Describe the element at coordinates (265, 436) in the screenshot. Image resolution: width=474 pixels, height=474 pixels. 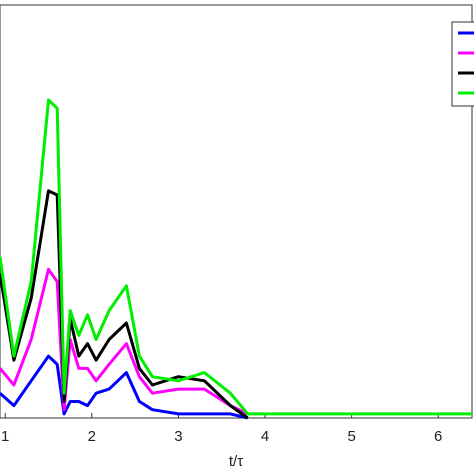
I see `x-tick-label: 4` at that location.